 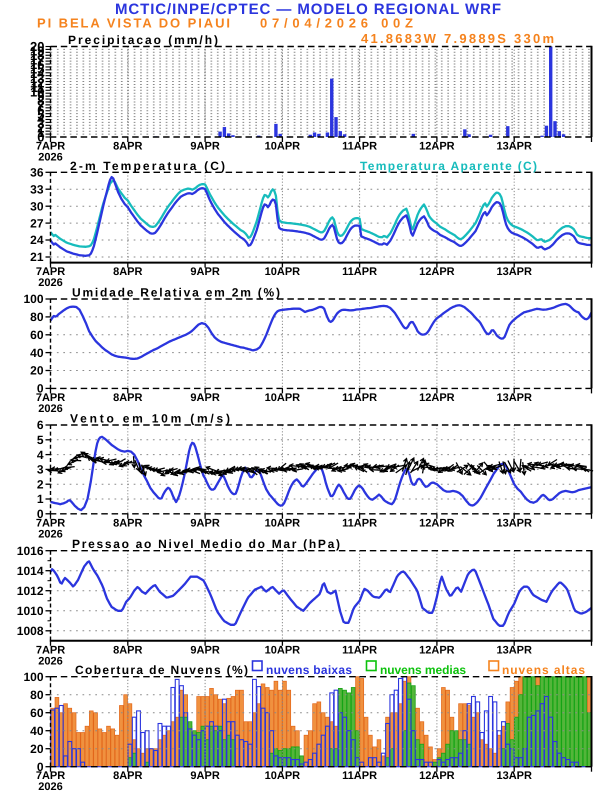 I want to click on svg-text: Precipitacao (mm/h), so click(x=143, y=40).